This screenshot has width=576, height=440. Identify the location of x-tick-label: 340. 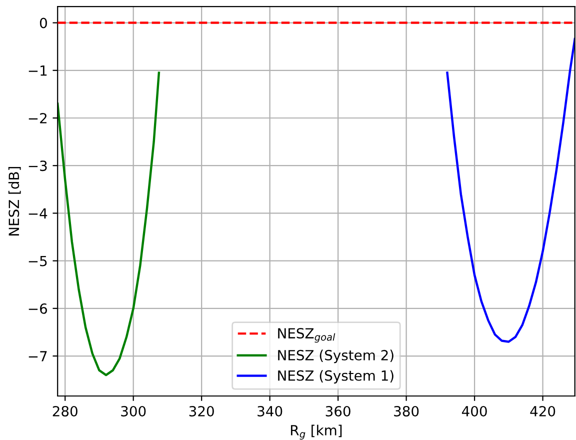
(270, 411).